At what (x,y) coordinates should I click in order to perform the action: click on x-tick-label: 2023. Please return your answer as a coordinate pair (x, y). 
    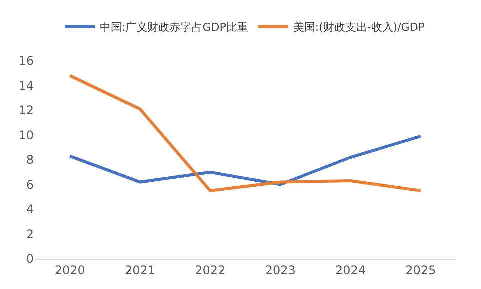
    Looking at the image, I should click on (280, 270).